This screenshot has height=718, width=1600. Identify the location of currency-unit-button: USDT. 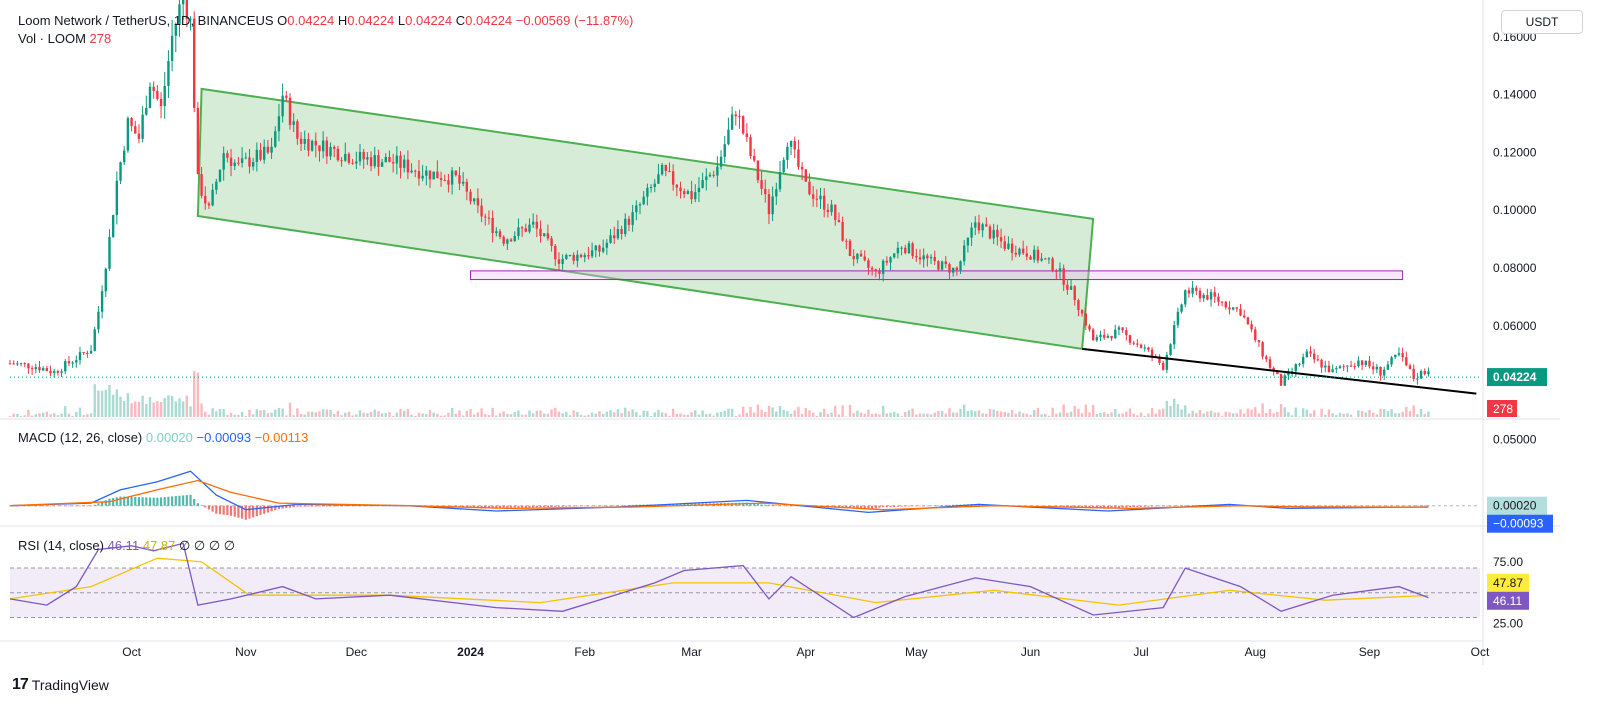
(1542, 22).